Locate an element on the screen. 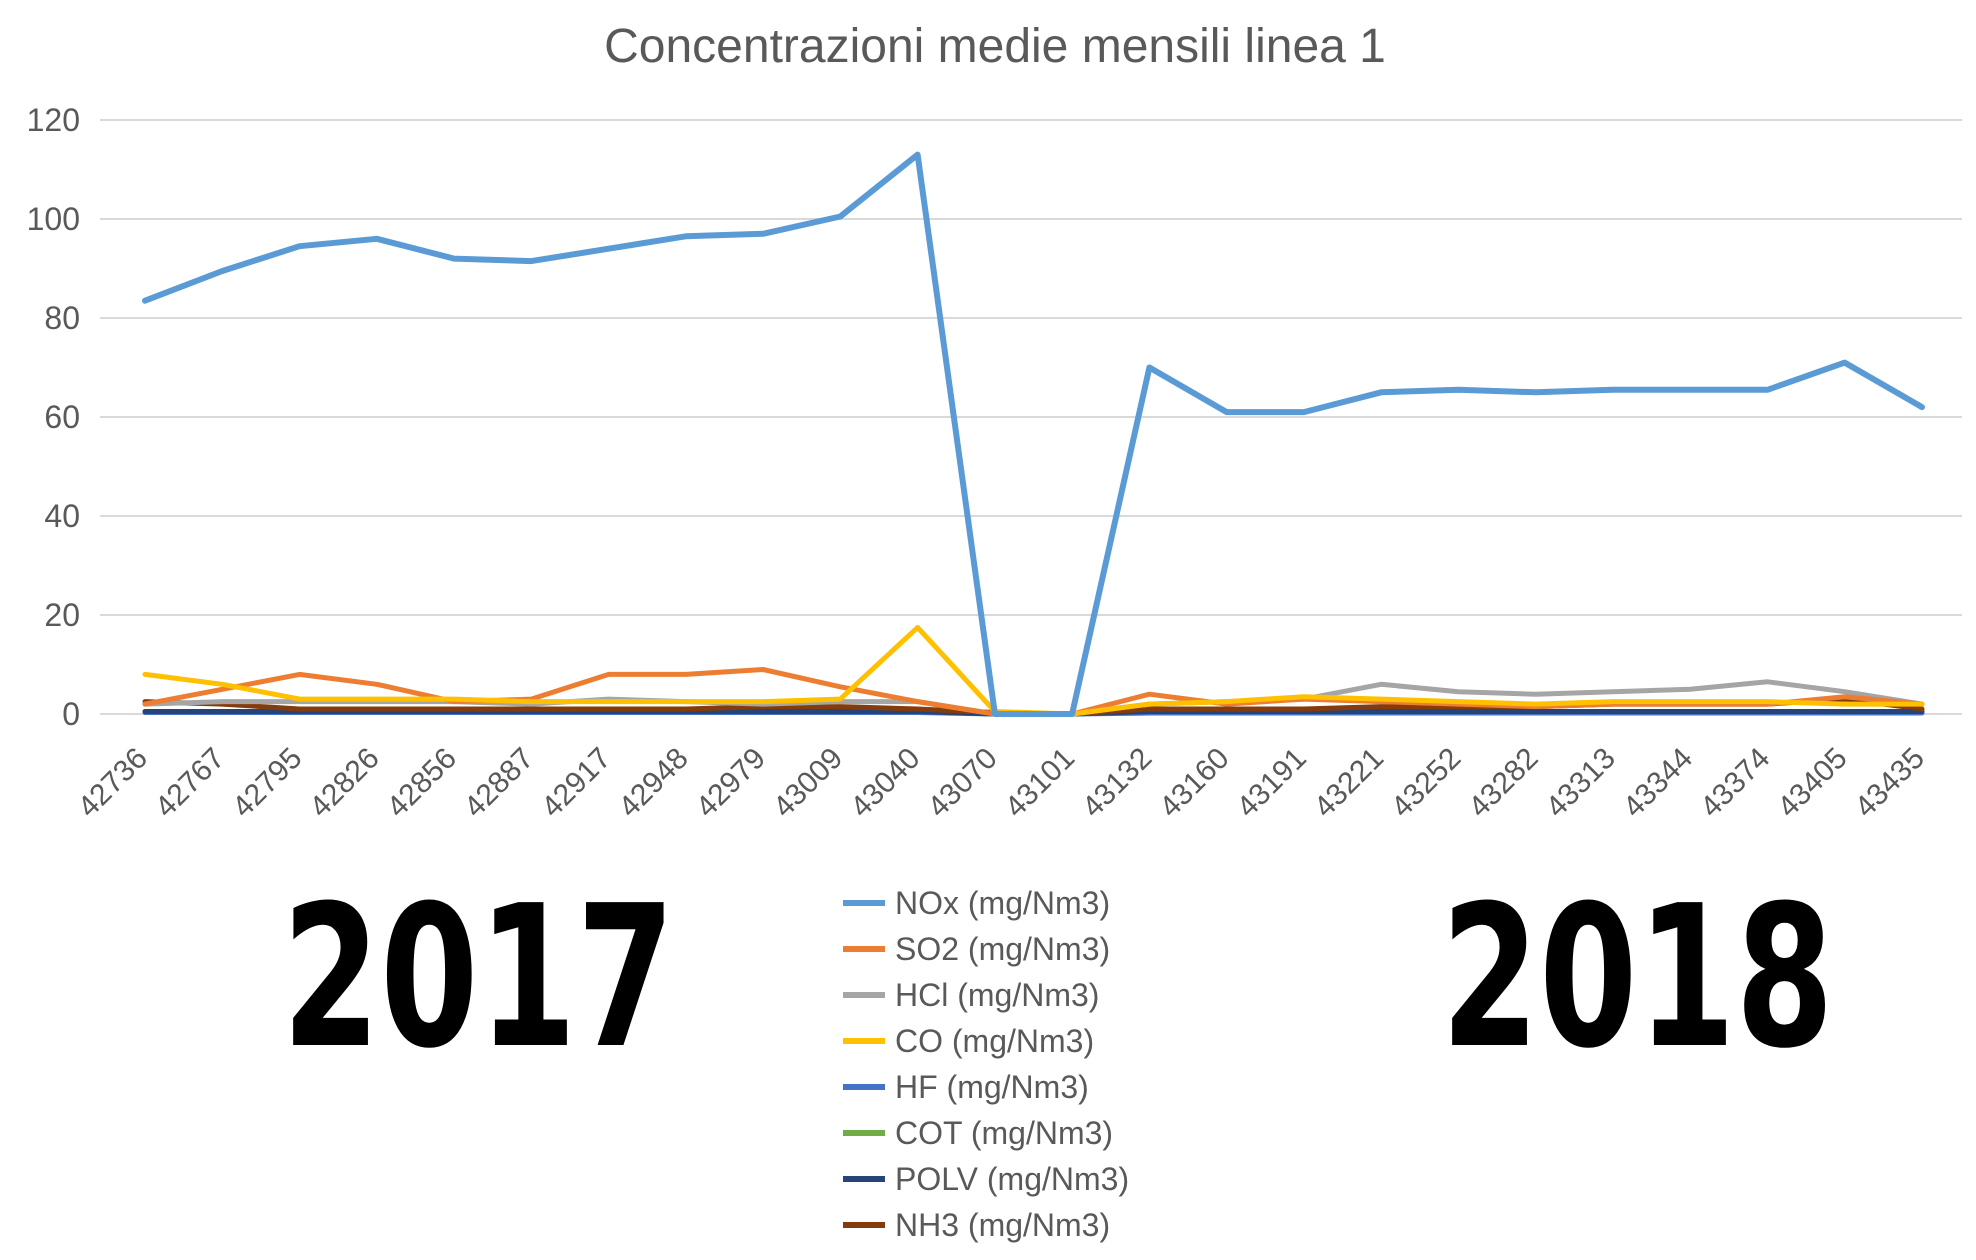 This screenshot has height=1260, width=1976. x-tick-label: 43313 is located at coordinates (1581, 783).